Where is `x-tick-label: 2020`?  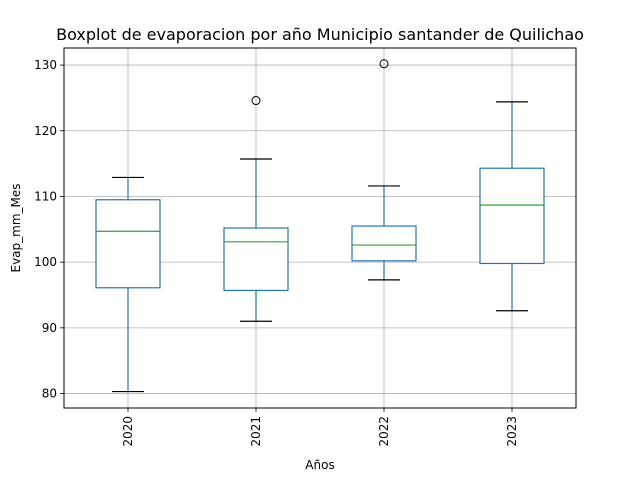
x-tick-label: 2020 is located at coordinates (128, 431).